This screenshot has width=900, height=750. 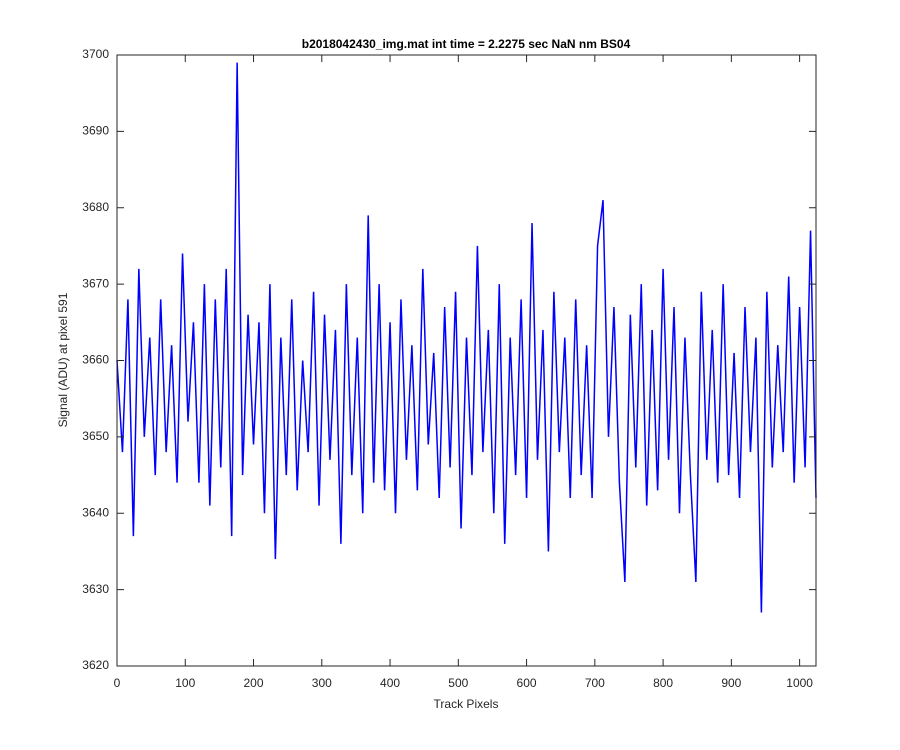 I want to click on y-tick-label: 3680, so click(x=95, y=207).